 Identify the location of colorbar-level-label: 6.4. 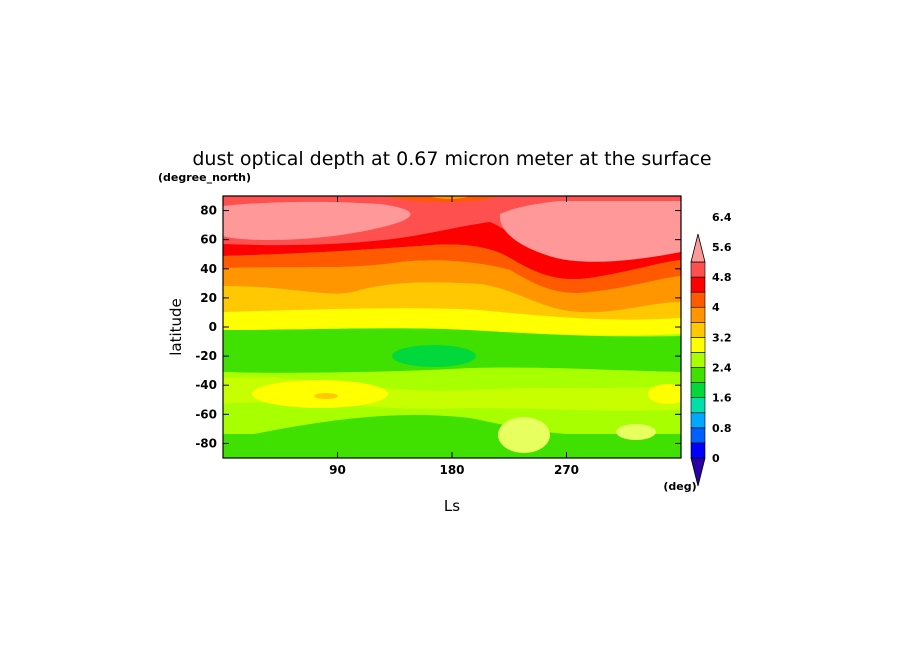
(722, 217).